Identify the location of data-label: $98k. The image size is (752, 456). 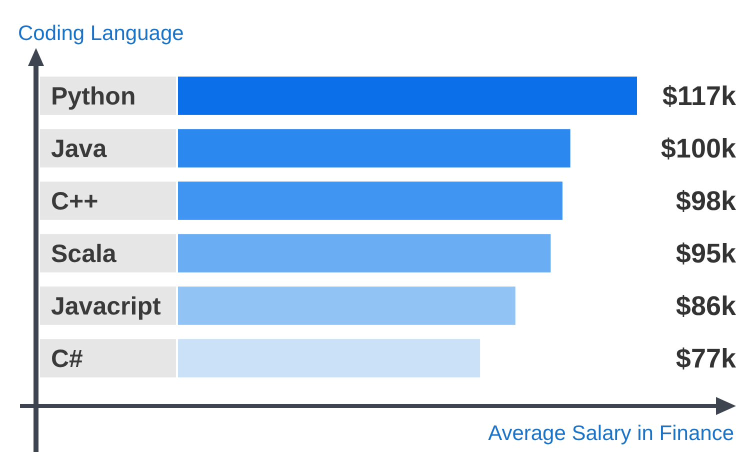
(706, 201).